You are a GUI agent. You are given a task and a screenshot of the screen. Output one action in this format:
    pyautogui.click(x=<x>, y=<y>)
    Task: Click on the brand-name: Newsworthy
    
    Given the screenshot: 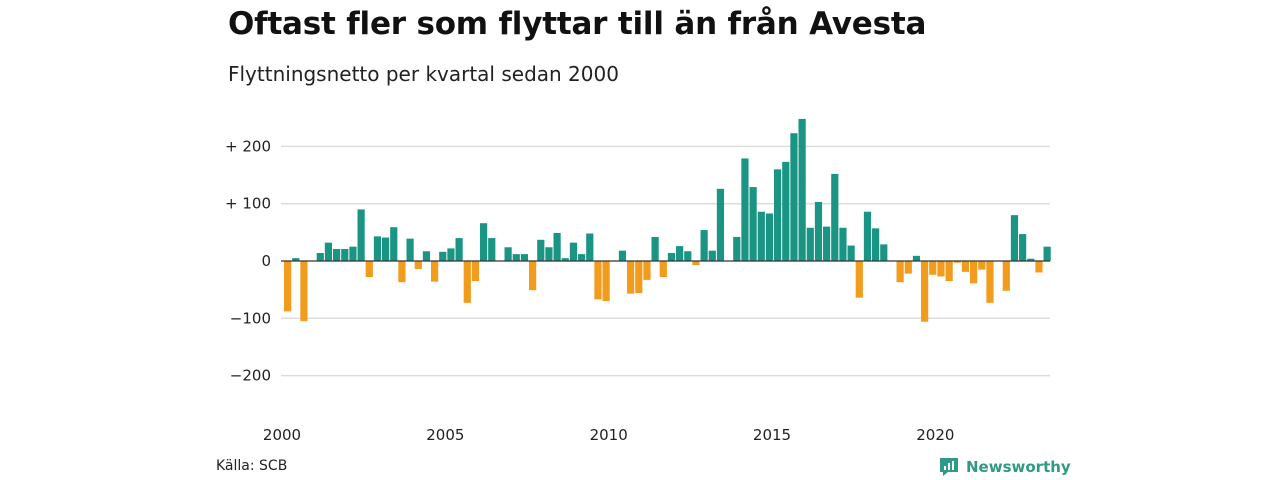 What is the action you would take?
    pyautogui.click(x=1018, y=467)
    